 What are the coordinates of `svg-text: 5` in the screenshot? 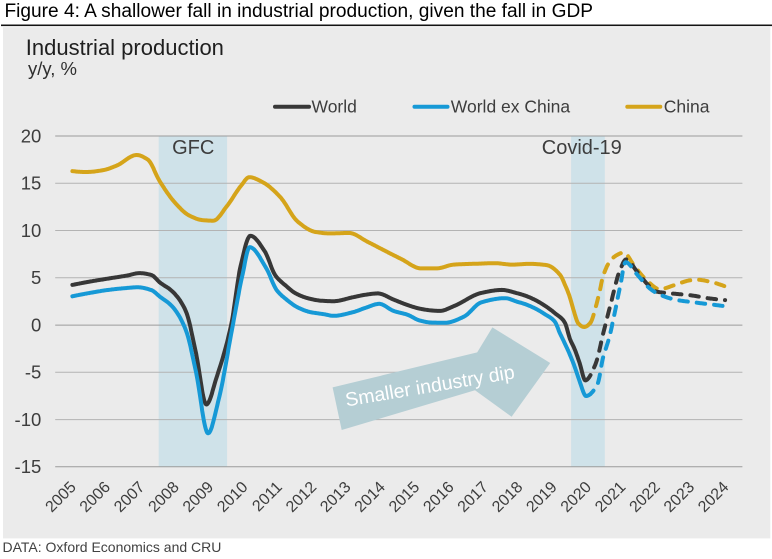 It's located at (36, 277).